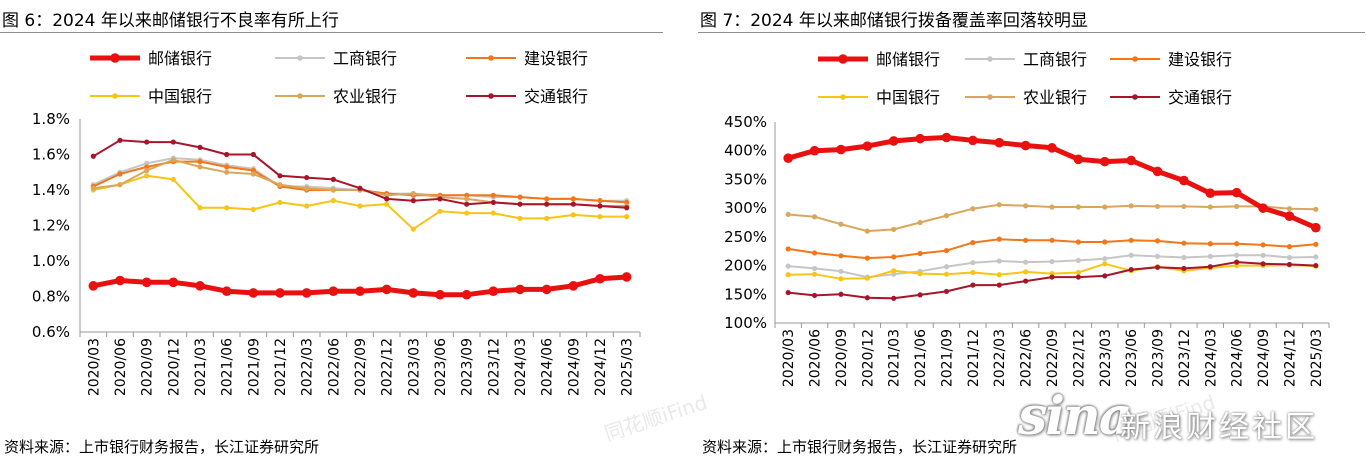 The height and width of the screenshot is (468, 1367). What do you see at coordinates (1238, 358) in the screenshot?
I see `x-tick-label: 2024/06` at bounding box center [1238, 358].